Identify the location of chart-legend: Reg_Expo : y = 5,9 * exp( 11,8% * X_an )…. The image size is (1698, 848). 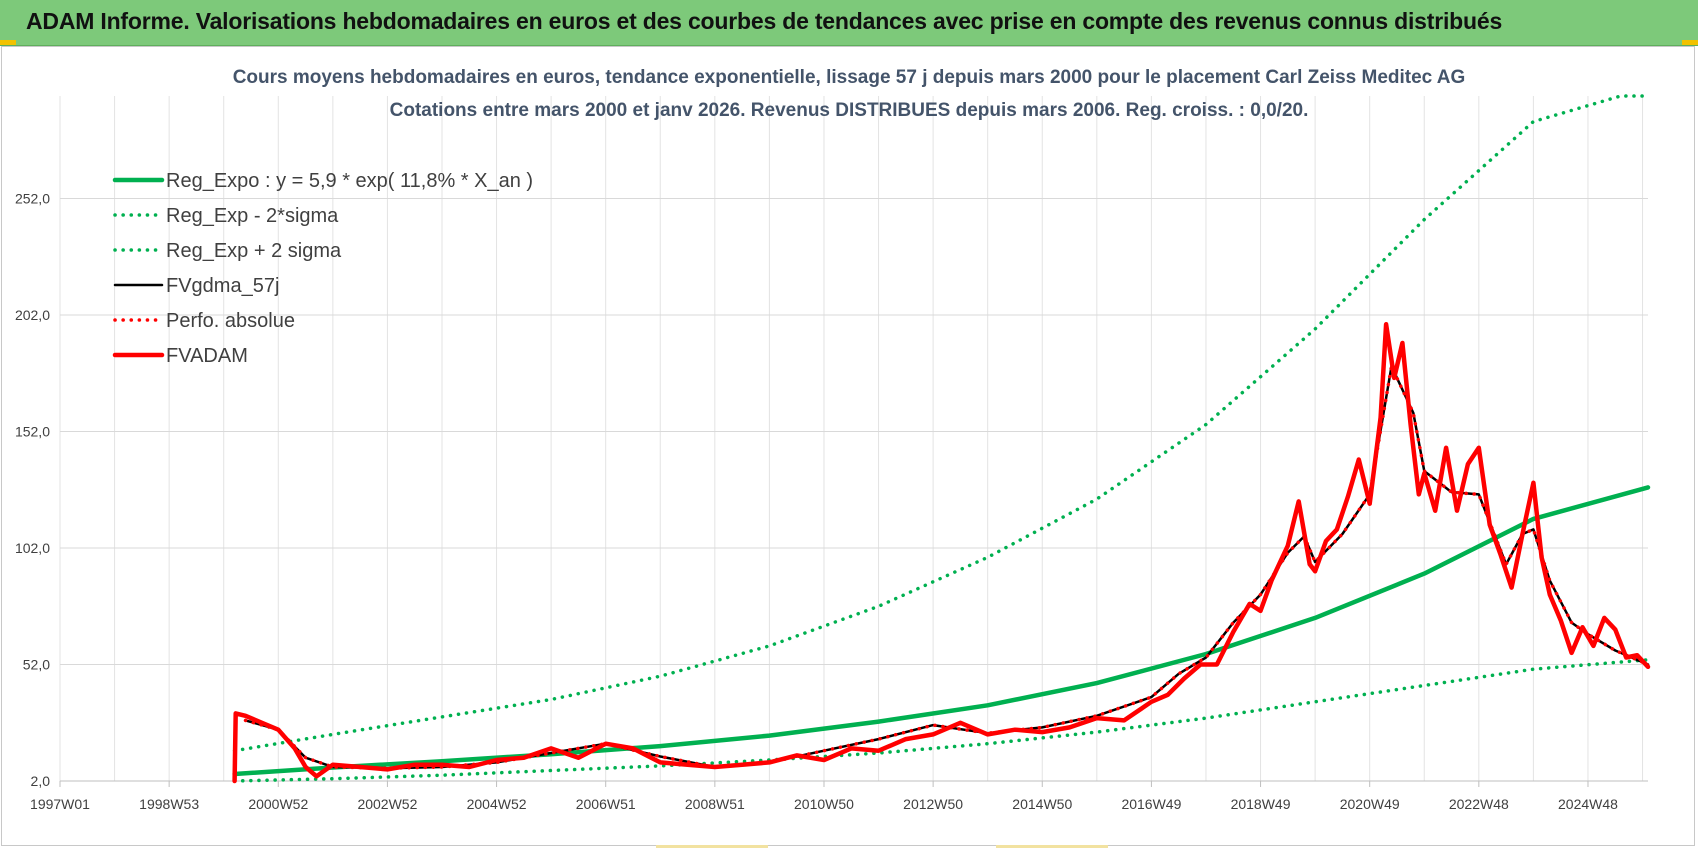
(322, 268).